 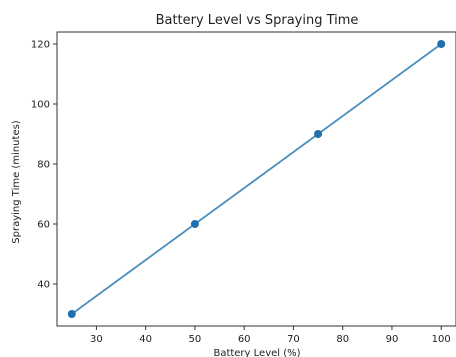 What do you see at coordinates (392, 339) in the screenshot?
I see `x-tick-label: 90` at bounding box center [392, 339].